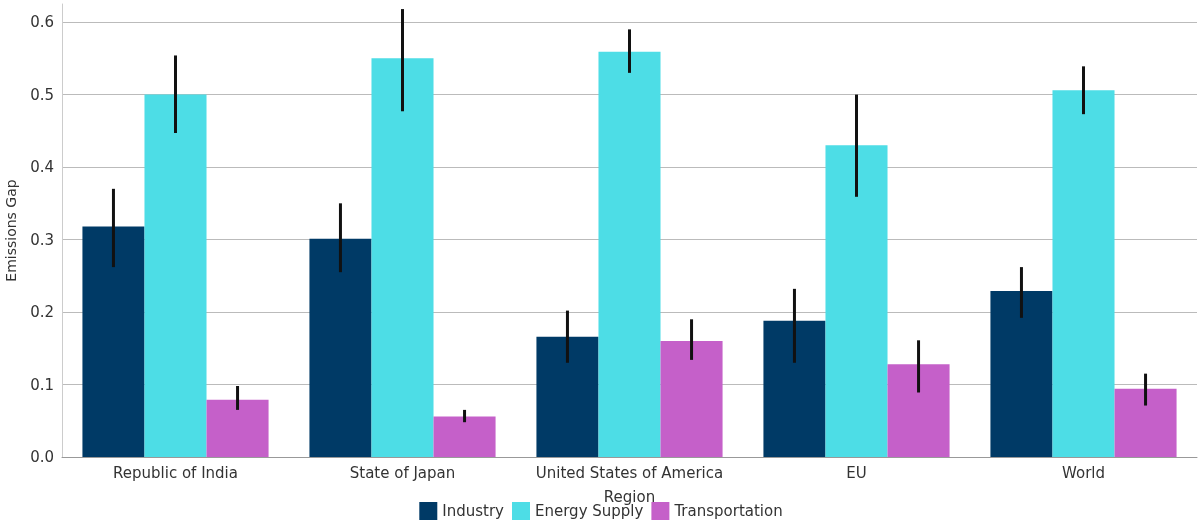 The height and width of the screenshot is (527, 1202). What do you see at coordinates (728, 511) in the screenshot?
I see `legend-label: Transportation` at bounding box center [728, 511].